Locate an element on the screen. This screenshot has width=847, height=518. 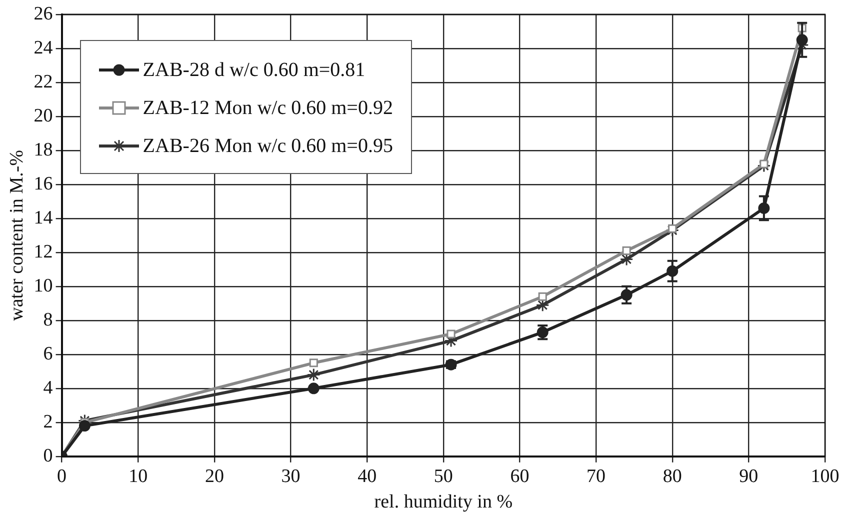
y-tick-label: 18 is located at coordinates (43, 149).